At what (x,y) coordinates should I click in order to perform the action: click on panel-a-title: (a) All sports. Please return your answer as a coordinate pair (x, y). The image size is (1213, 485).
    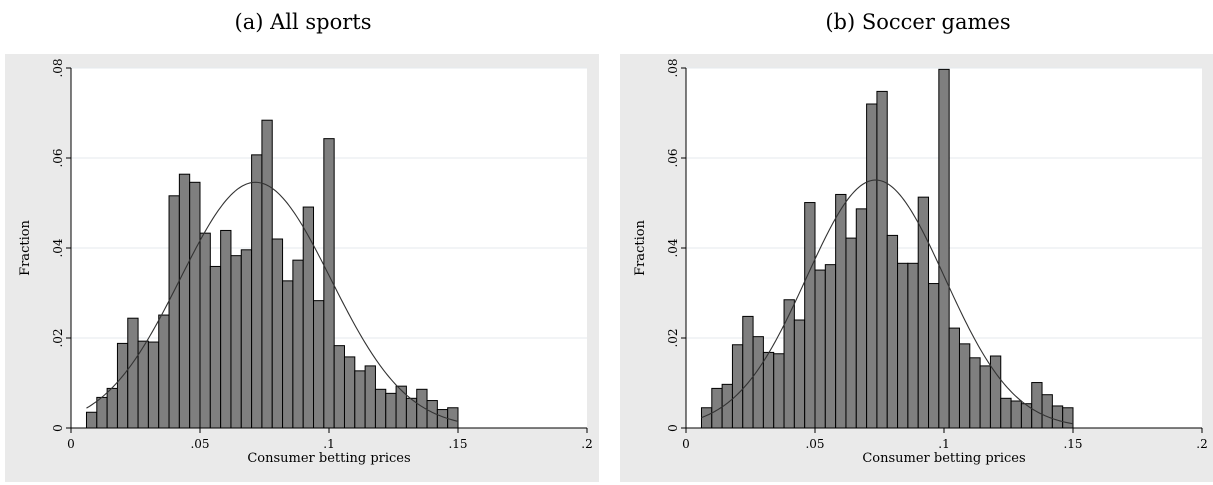
    Looking at the image, I should click on (303, 22).